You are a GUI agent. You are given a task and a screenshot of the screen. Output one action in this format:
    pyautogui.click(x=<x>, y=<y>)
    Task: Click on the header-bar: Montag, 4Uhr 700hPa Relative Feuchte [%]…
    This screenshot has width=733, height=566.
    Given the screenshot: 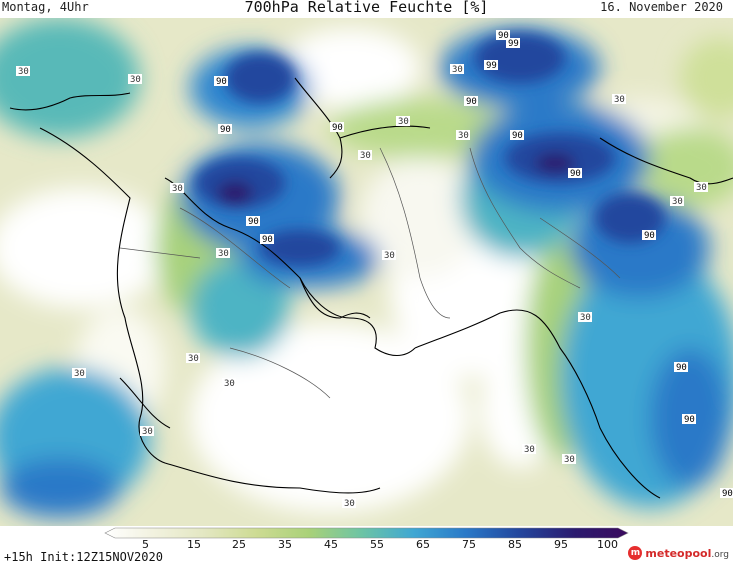 What is the action you would take?
    pyautogui.click(x=366, y=9)
    